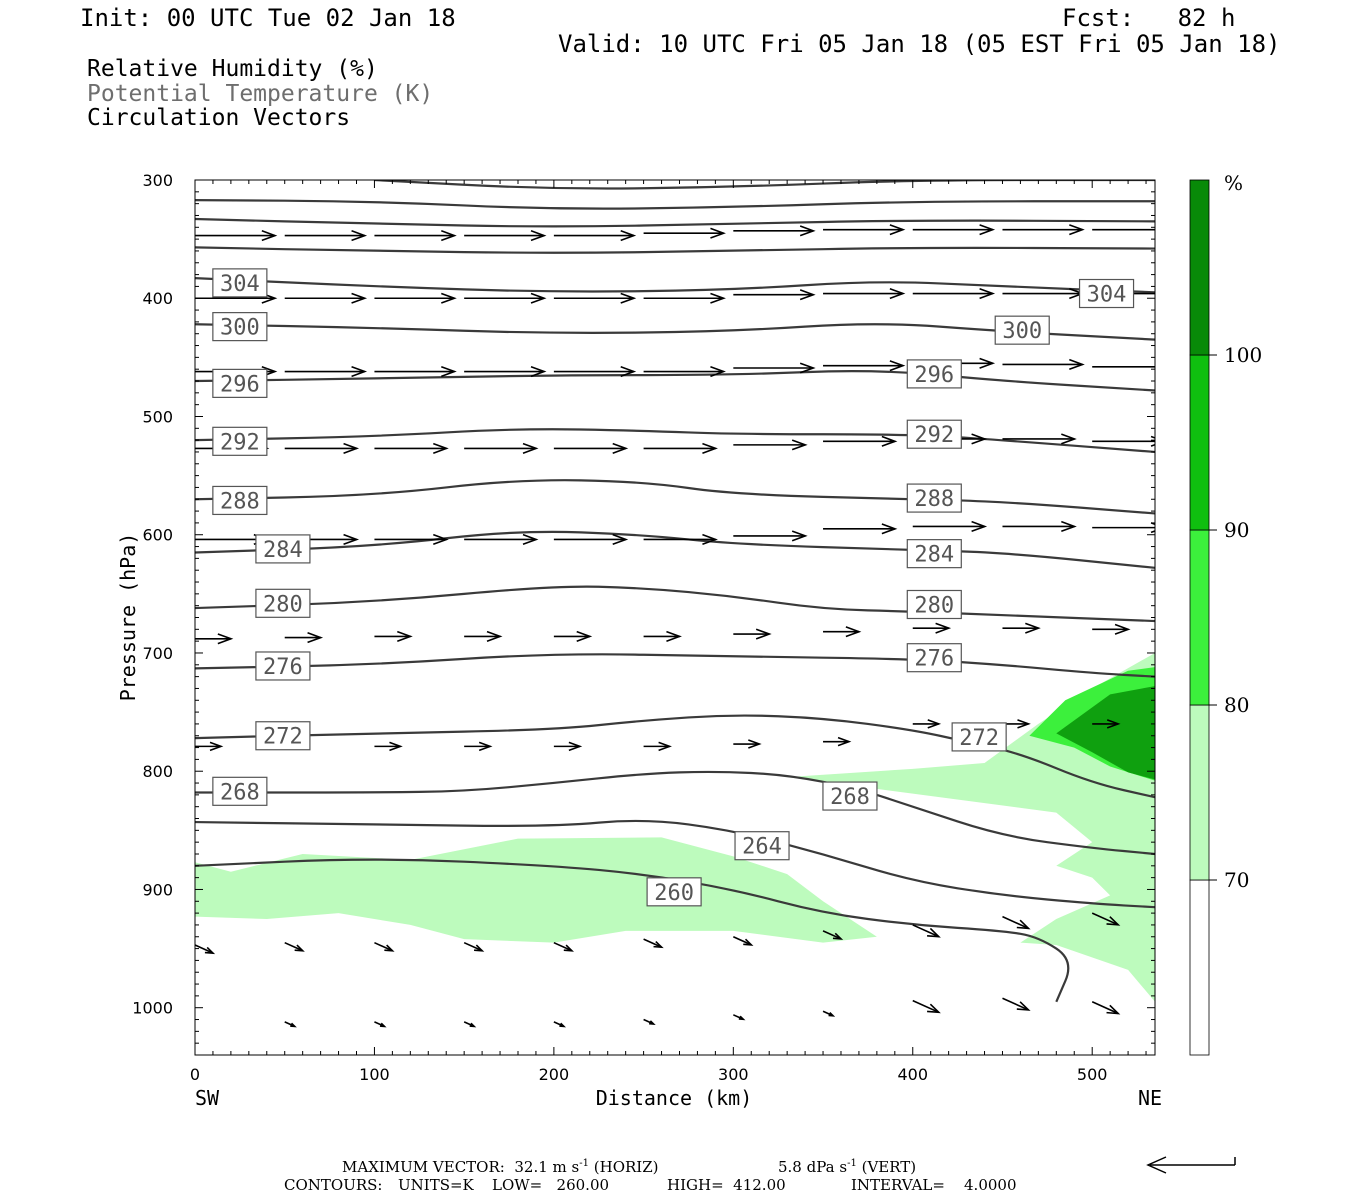 This screenshot has width=1350, height=1200. What do you see at coordinates (260, 94) in the screenshot?
I see `legend-potential-temperature: Potential Temperature (K)` at bounding box center [260, 94].